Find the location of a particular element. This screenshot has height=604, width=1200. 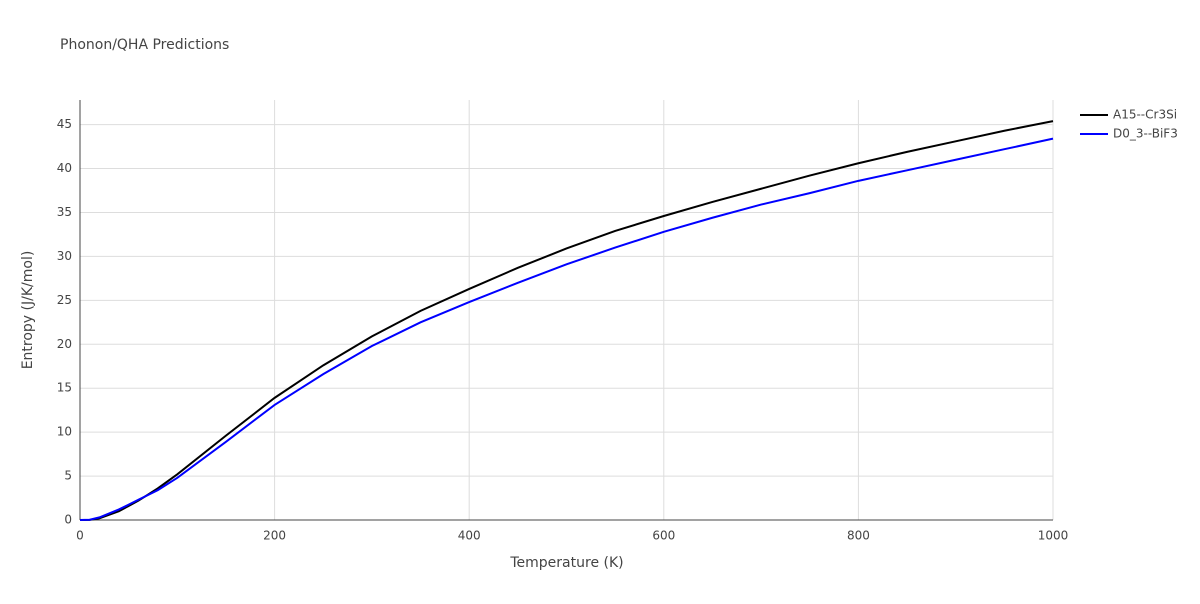

y-tick-label: 45 is located at coordinates (64, 124).